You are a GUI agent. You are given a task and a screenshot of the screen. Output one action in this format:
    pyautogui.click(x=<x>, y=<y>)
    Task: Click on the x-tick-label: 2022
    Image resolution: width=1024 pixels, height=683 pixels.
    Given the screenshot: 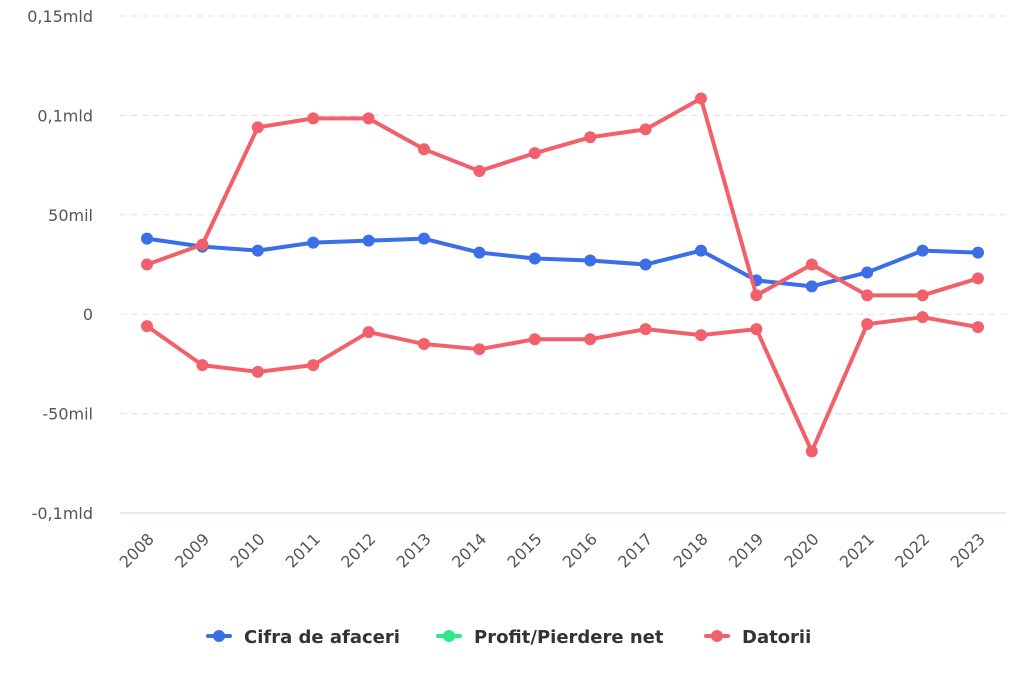 What is the action you would take?
    pyautogui.click(x=912, y=550)
    